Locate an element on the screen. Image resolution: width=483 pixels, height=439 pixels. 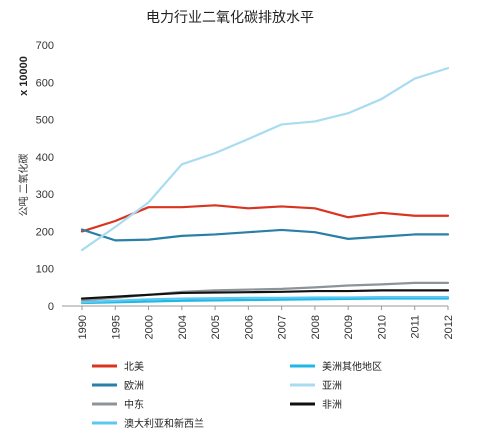
legend-label-5: 非洲 is located at coordinates (332, 405).